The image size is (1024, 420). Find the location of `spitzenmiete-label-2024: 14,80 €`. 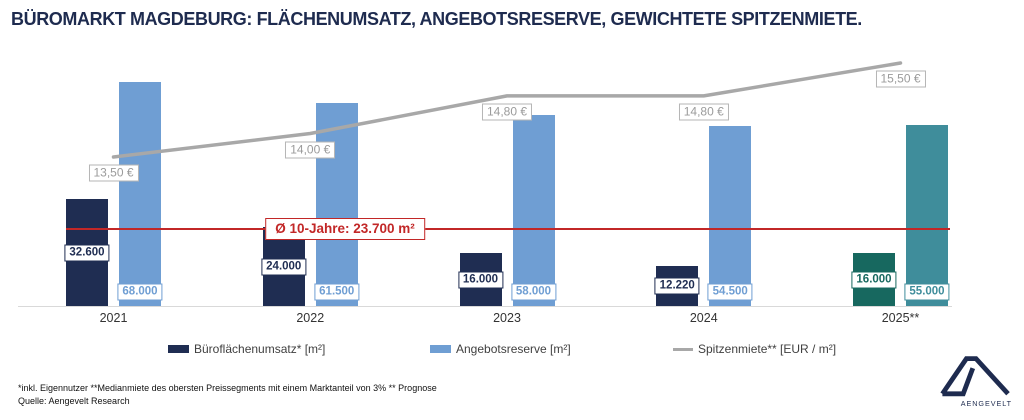

spitzenmiete-label-2024: 14,80 € is located at coordinates (703, 112).